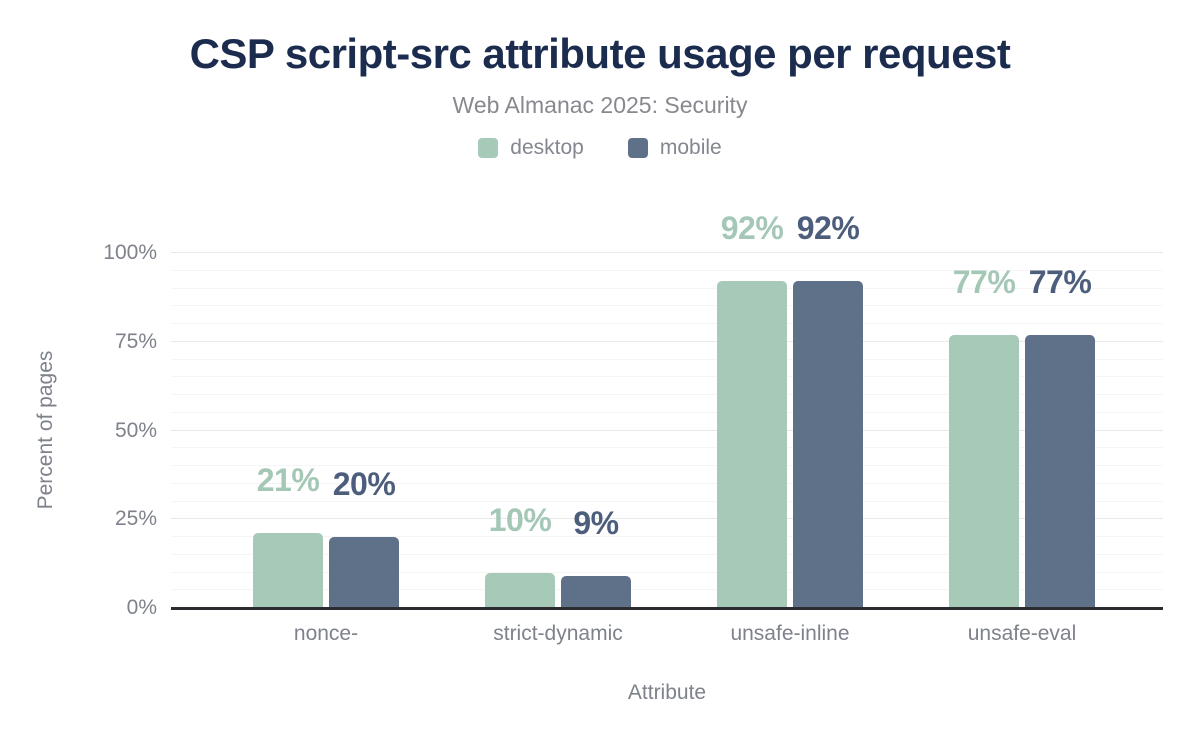 The width and height of the screenshot is (1200, 742). What do you see at coordinates (752, 228) in the screenshot?
I see `value-label-desktop-unsafe-inline: 92%` at bounding box center [752, 228].